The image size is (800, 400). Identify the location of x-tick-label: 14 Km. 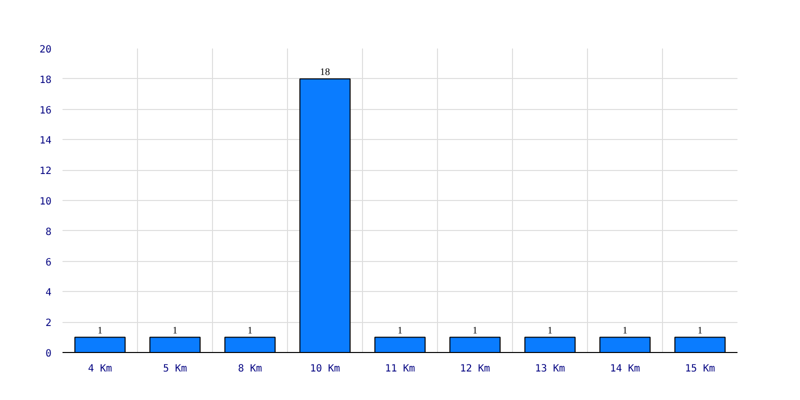
(625, 369).